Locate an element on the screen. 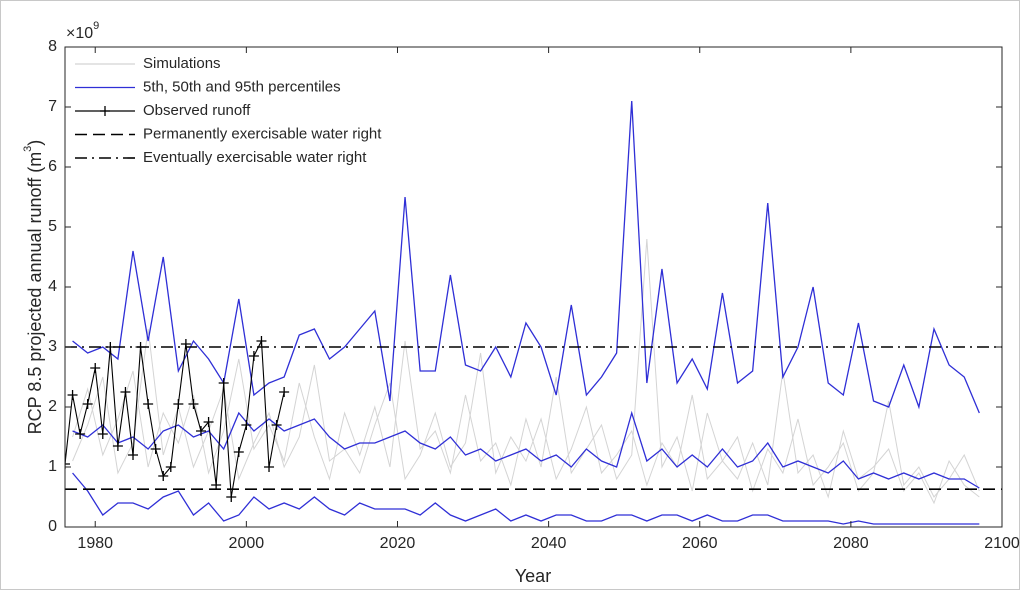  x-tick-label: 2040 is located at coordinates (549, 543).